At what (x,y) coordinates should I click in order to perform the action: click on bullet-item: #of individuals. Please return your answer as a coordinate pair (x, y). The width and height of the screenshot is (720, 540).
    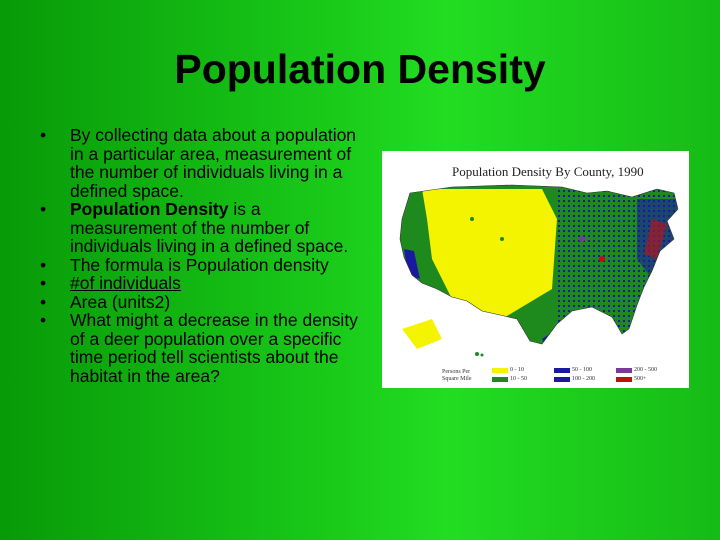
    Looking at the image, I should click on (200, 283).